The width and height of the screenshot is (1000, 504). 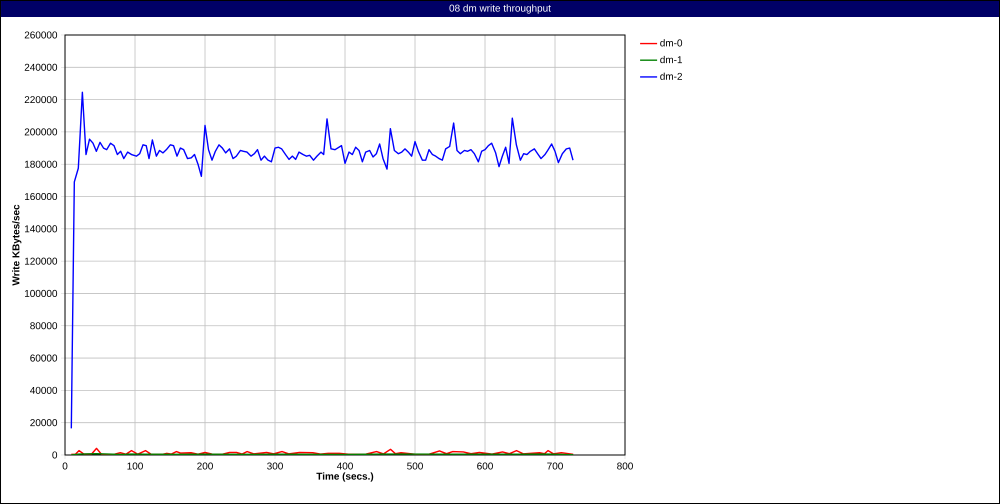 I want to click on y-tick-label: 180000, so click(x=41, y=164).